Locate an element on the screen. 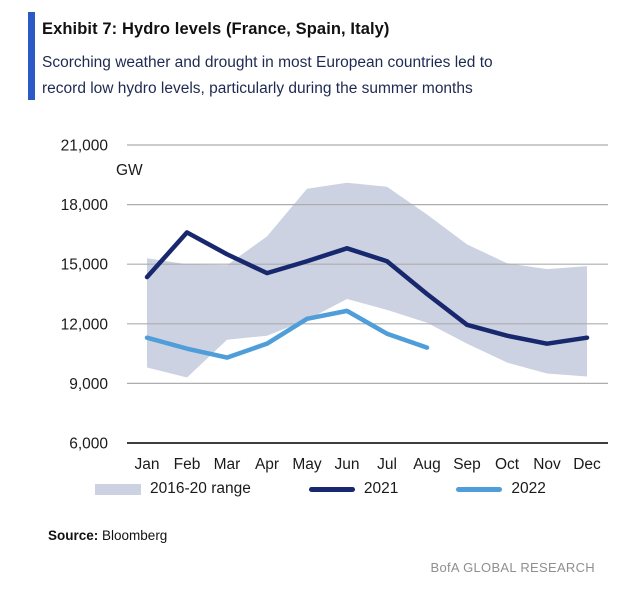 The image size is (640, 590). legend-item-range: 2016-20 range is located at coordinates (173, 489).